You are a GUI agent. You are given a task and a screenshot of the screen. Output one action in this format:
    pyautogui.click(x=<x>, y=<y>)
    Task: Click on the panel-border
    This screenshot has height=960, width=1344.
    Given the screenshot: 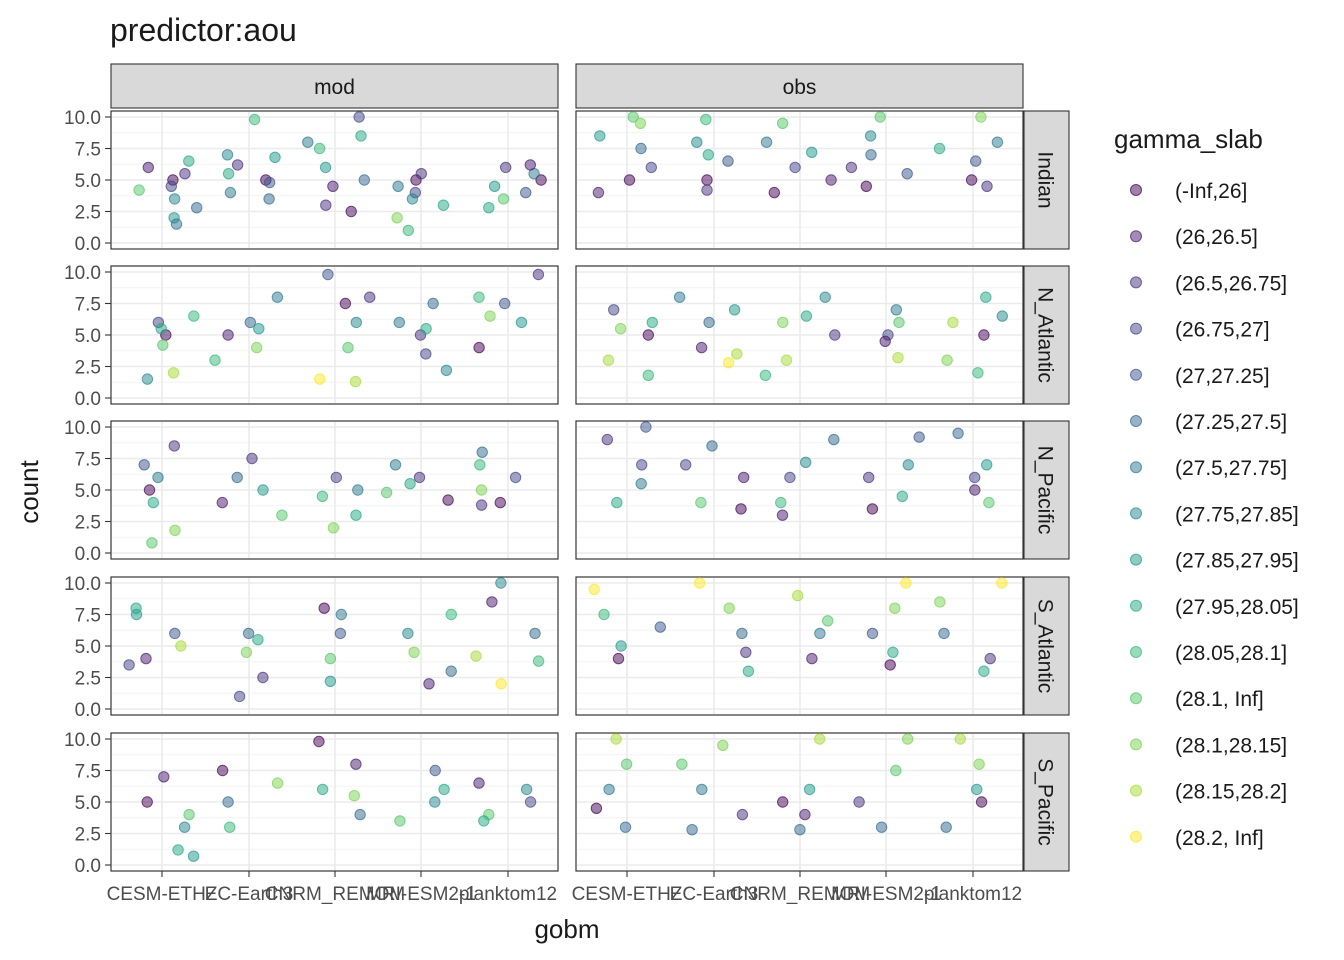 What is the action you would take?
    pyautogui.click(x=799, y=490)
    